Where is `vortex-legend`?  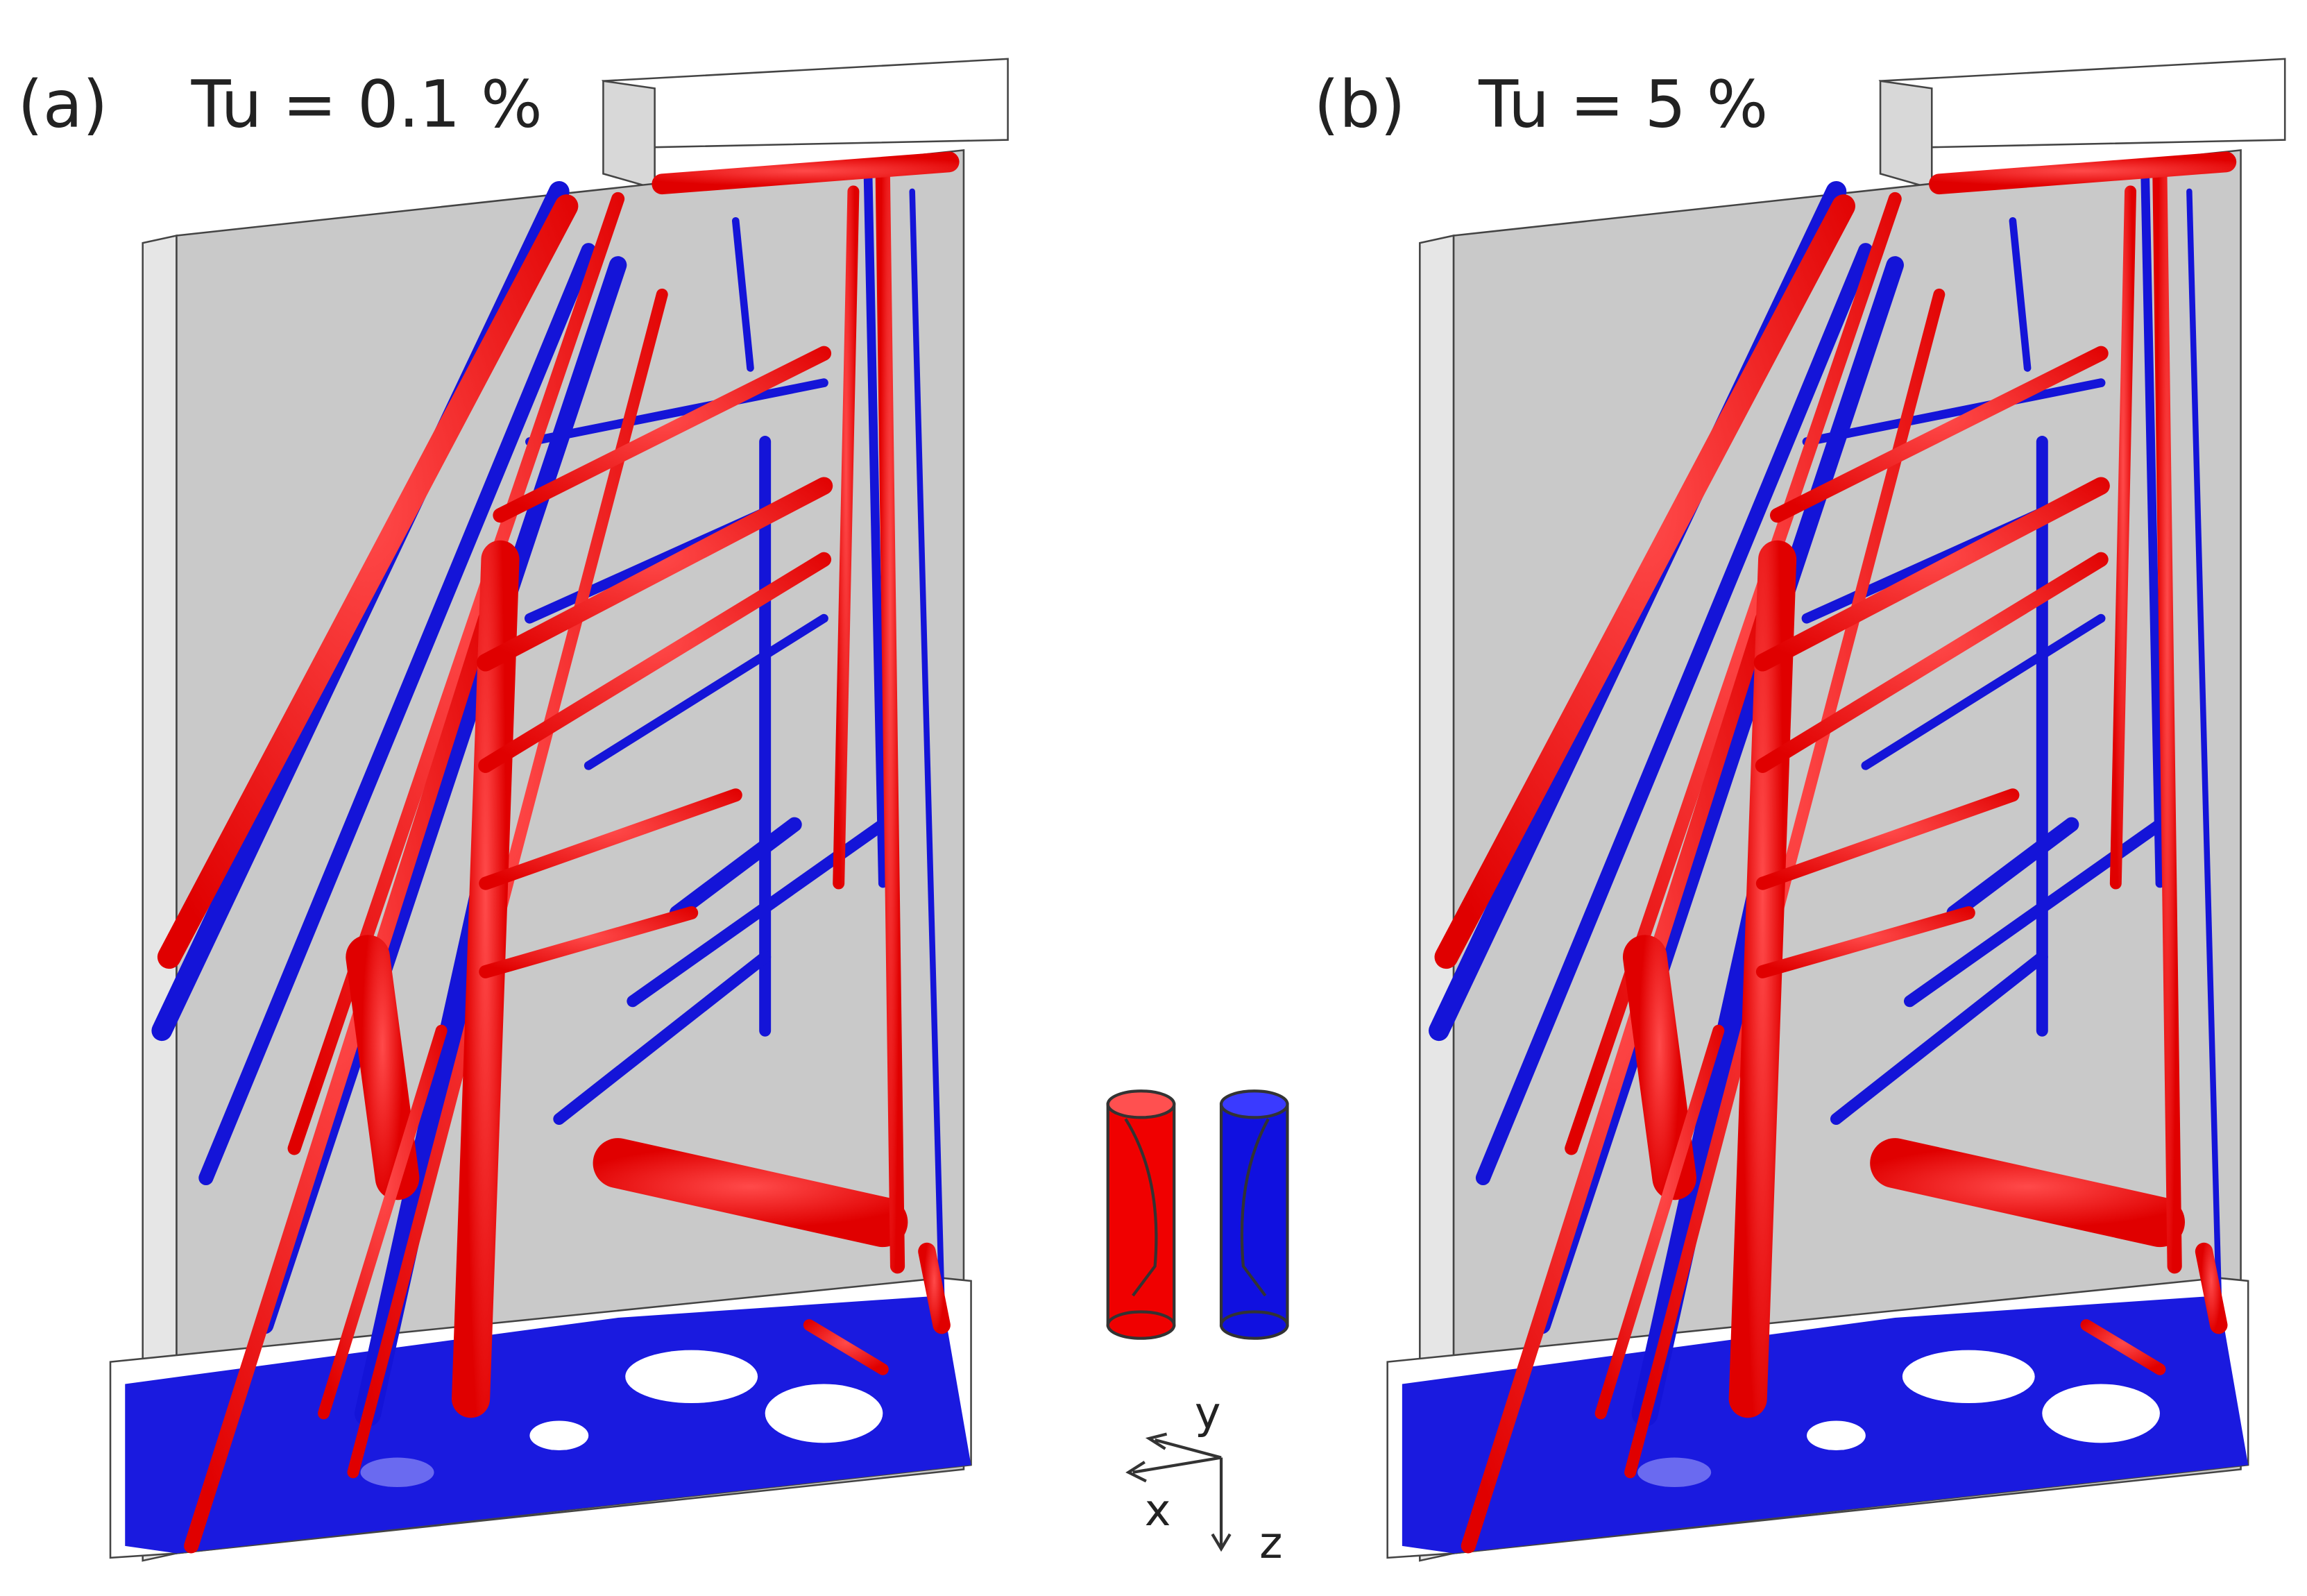
vortex-legend is located at coordinates (1197, 1214).